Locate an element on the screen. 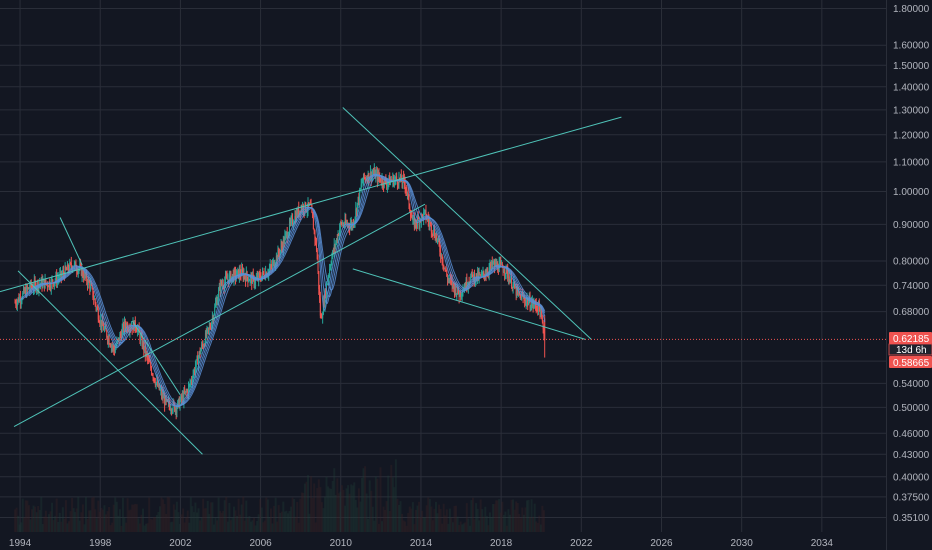 This screenshot has height=550, width=932. countdown-label: 13d 6h is located at coordinates (911, 350).